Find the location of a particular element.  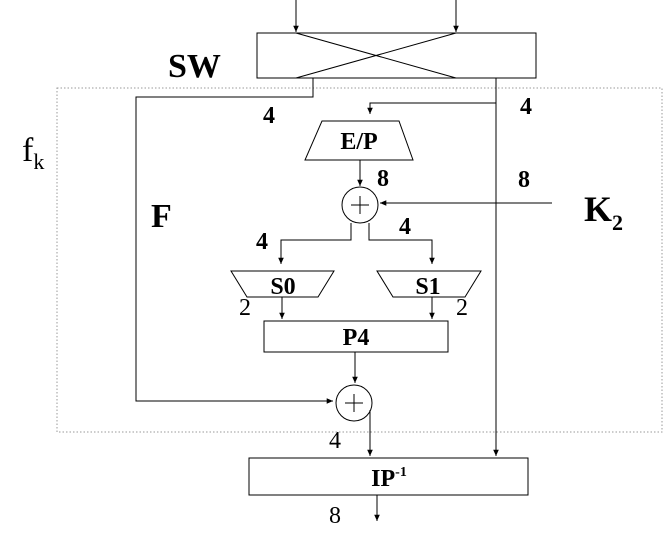

s0-input-width: 4 is located at coordinates (262, 242).